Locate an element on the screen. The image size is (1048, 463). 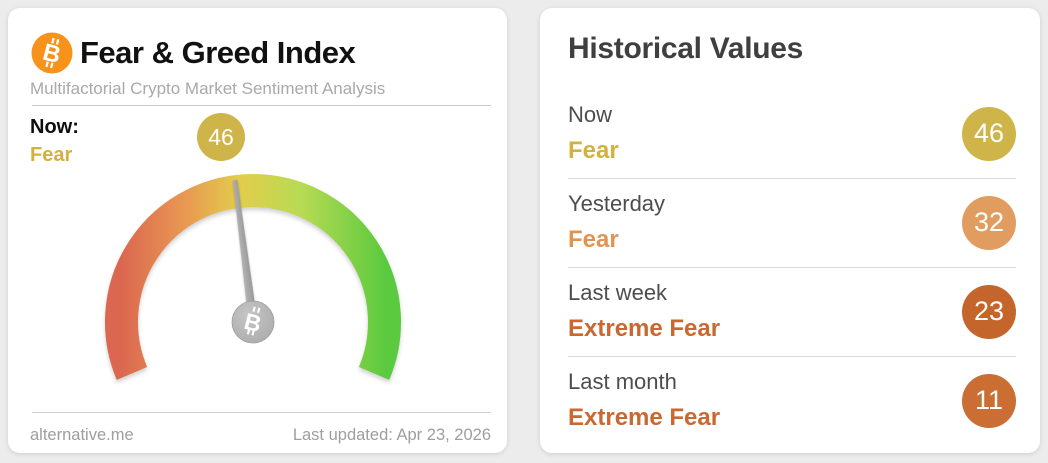
row-value-badge: 32 is located at coordinates (989, 222).